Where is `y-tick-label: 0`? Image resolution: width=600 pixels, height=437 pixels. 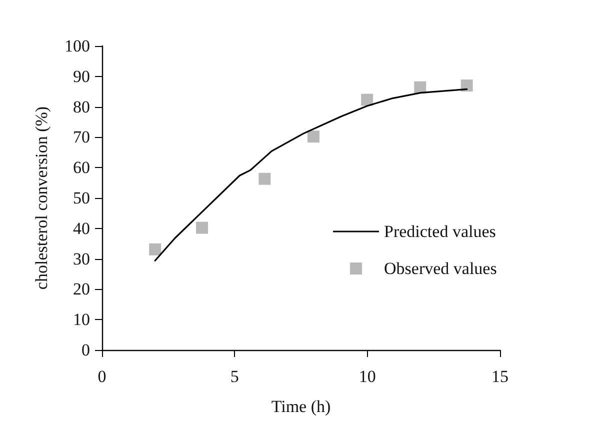 y-tick-label: 0 is located at coordinates (86, 350).